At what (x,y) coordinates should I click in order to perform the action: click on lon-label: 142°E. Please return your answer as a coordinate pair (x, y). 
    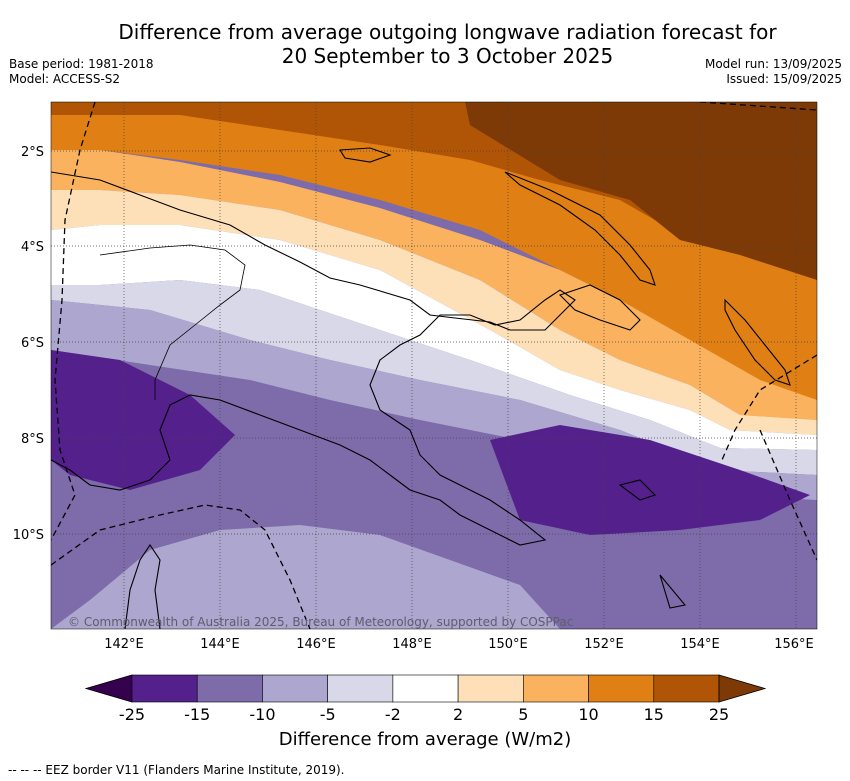
    Looking at the image, I should click on (124, 644).